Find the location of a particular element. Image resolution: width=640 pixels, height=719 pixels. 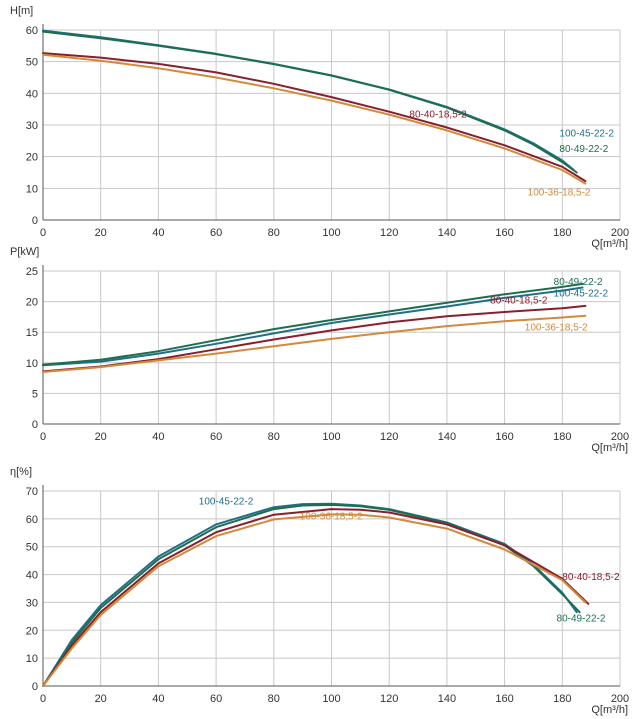

y-tick-label: 5 is located at coordinates (35, 394).